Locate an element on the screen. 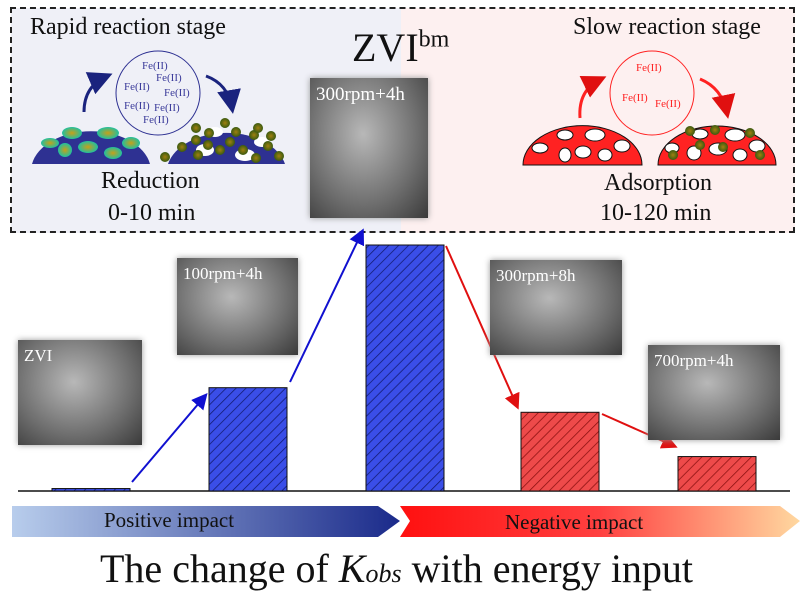  bar-100rpm-4h is located at coordinates (248, 439).